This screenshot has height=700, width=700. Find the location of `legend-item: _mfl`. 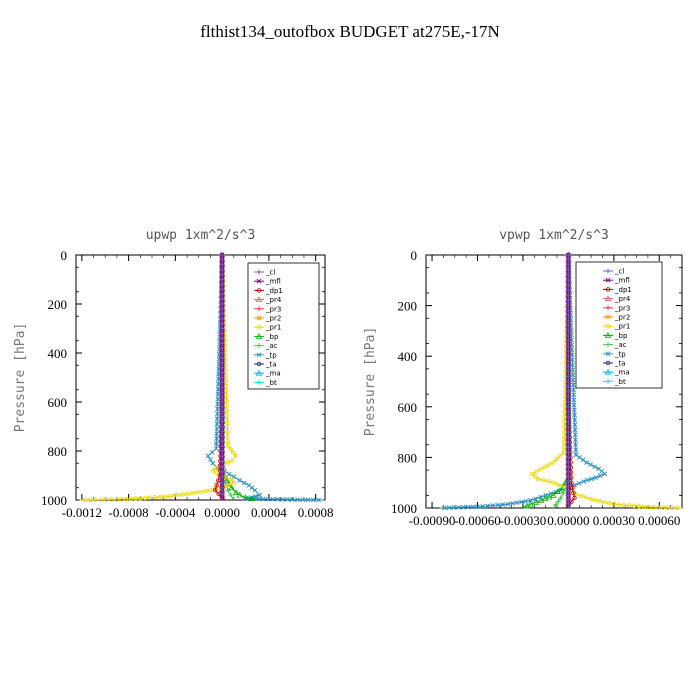

legend-item: _mfl is located at coordinates (616, 281).